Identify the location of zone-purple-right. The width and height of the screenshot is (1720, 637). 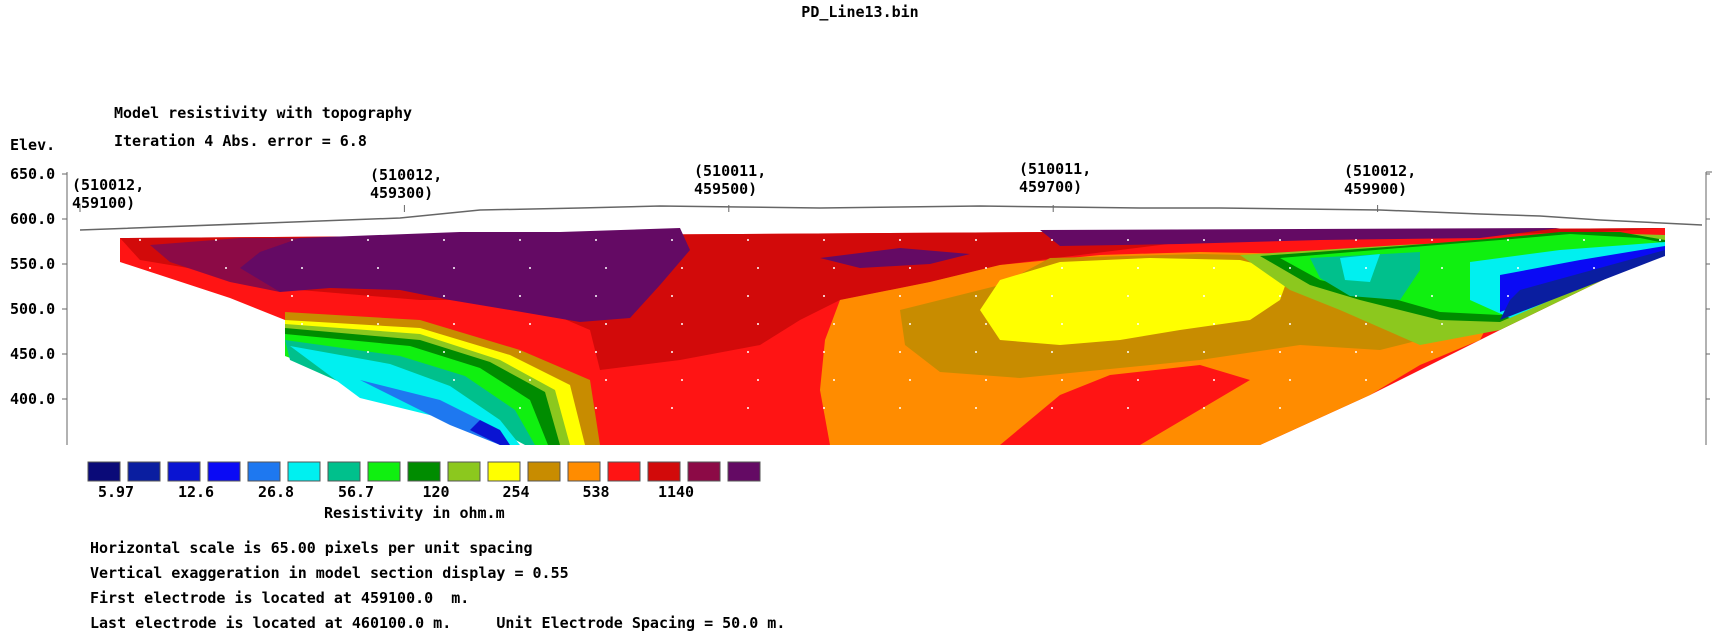
(1300, 237).